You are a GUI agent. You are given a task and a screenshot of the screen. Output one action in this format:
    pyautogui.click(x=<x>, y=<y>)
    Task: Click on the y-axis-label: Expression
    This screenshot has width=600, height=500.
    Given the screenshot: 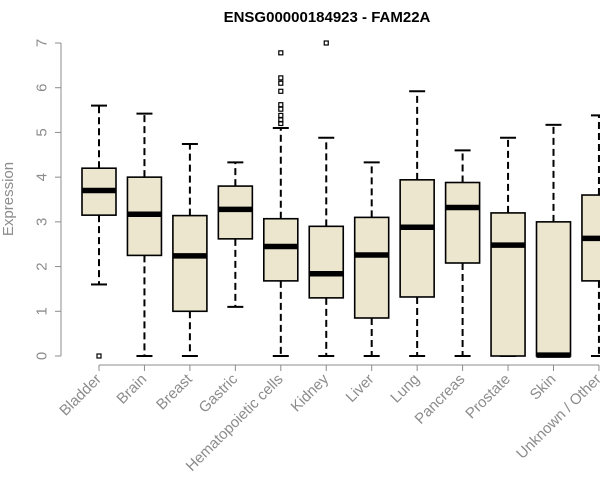 What is the action you would take?
    pyautogui.click(x=8, y=199)
    